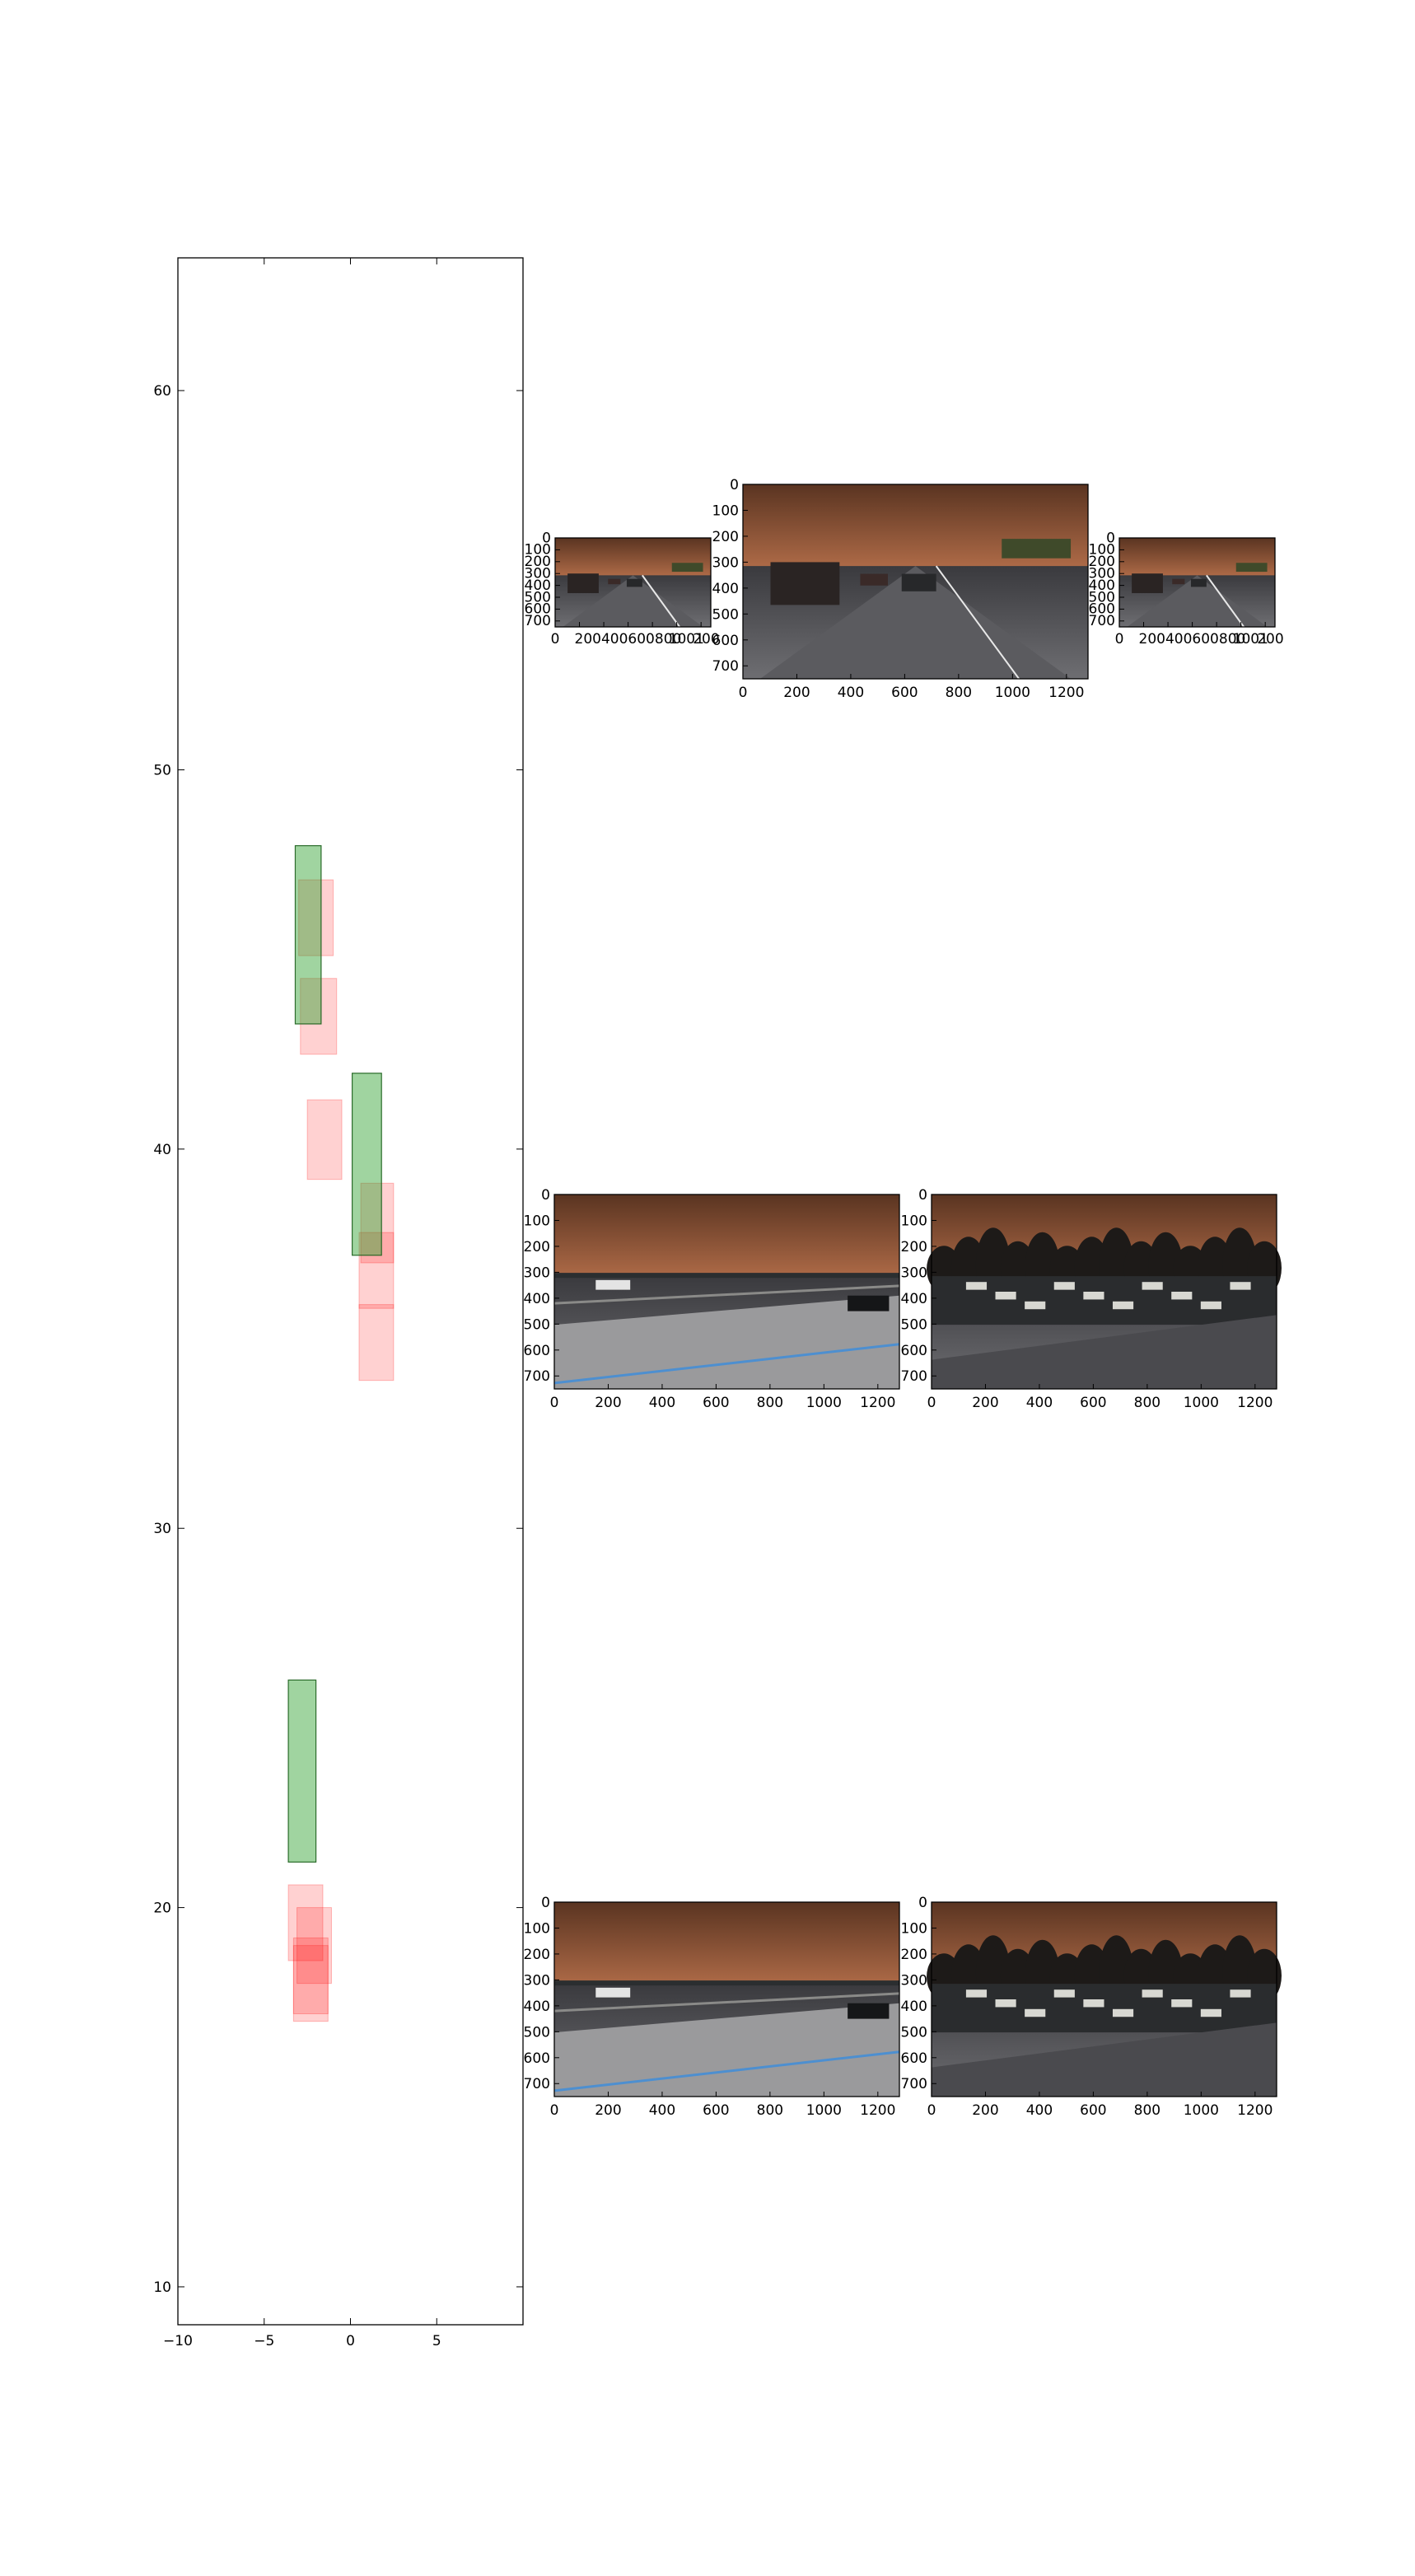 The height and width of the screenshot is (2576, 1415). I want to click on row1-right-ytick-label-1: 100, so click(1102, 550).